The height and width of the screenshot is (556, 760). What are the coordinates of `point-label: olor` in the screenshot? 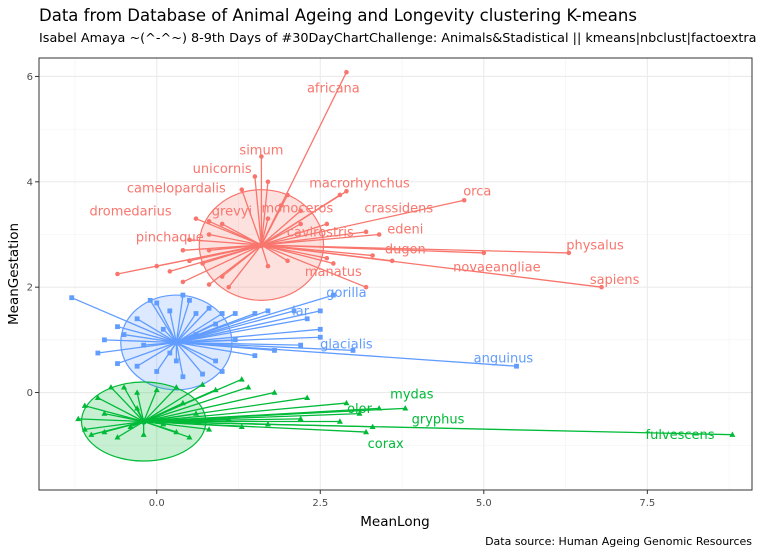 It's located at (360, 409).